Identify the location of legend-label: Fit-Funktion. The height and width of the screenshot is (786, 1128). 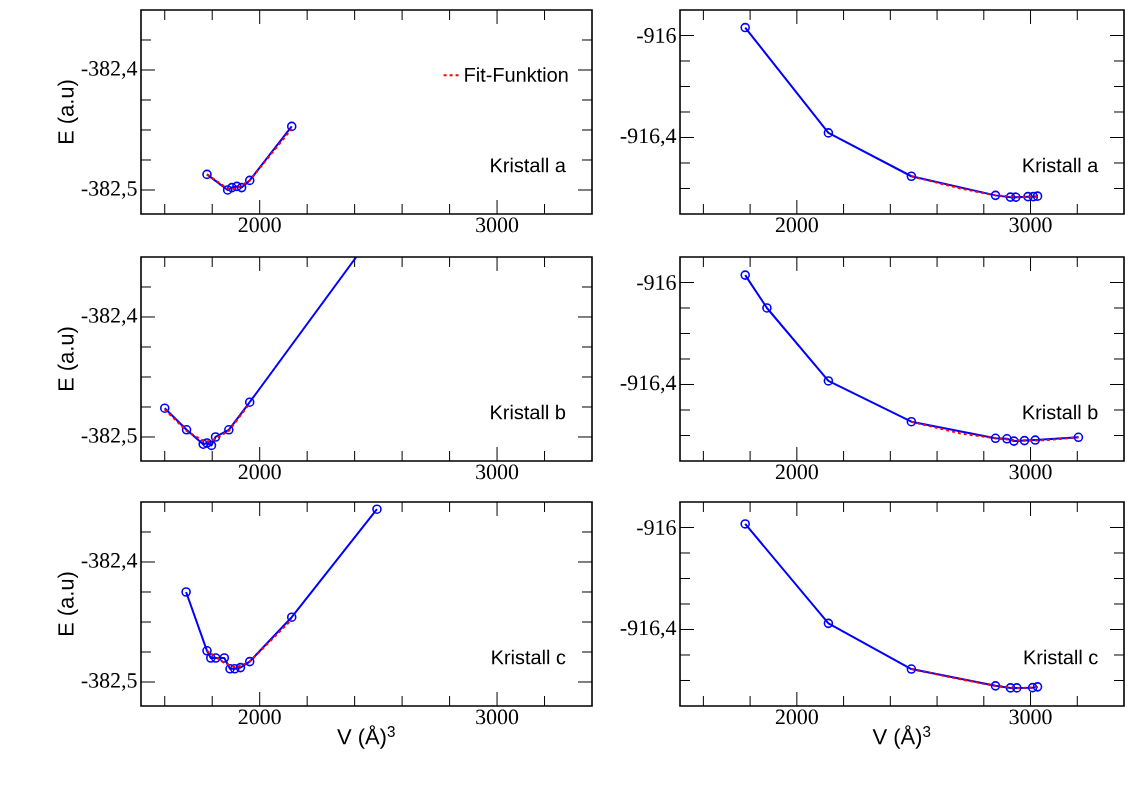
(516, 74).